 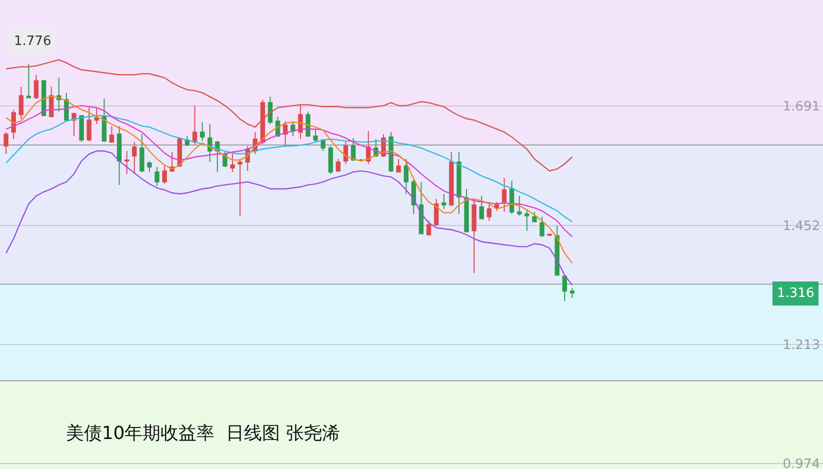 What do you see at coordinates (801, 226) in the screenshot?
I see `y-tick-label: 1.452` at bounding box center [801, 226].